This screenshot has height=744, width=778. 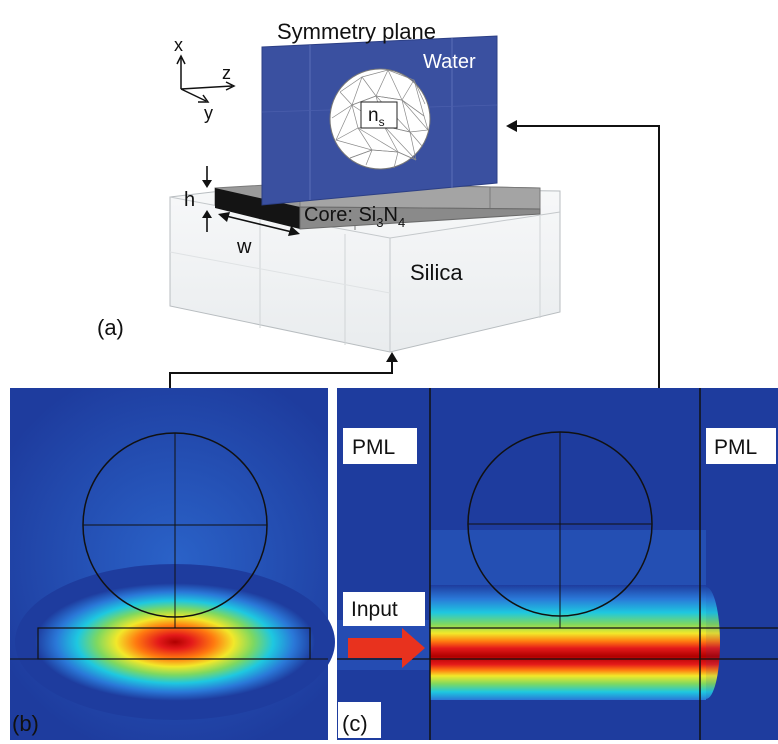 What do you see at coordinates (356, 31) in the screenshot?
I see `symmetry-plane-label: Symmetry plane` at bounding box center [356, 31].